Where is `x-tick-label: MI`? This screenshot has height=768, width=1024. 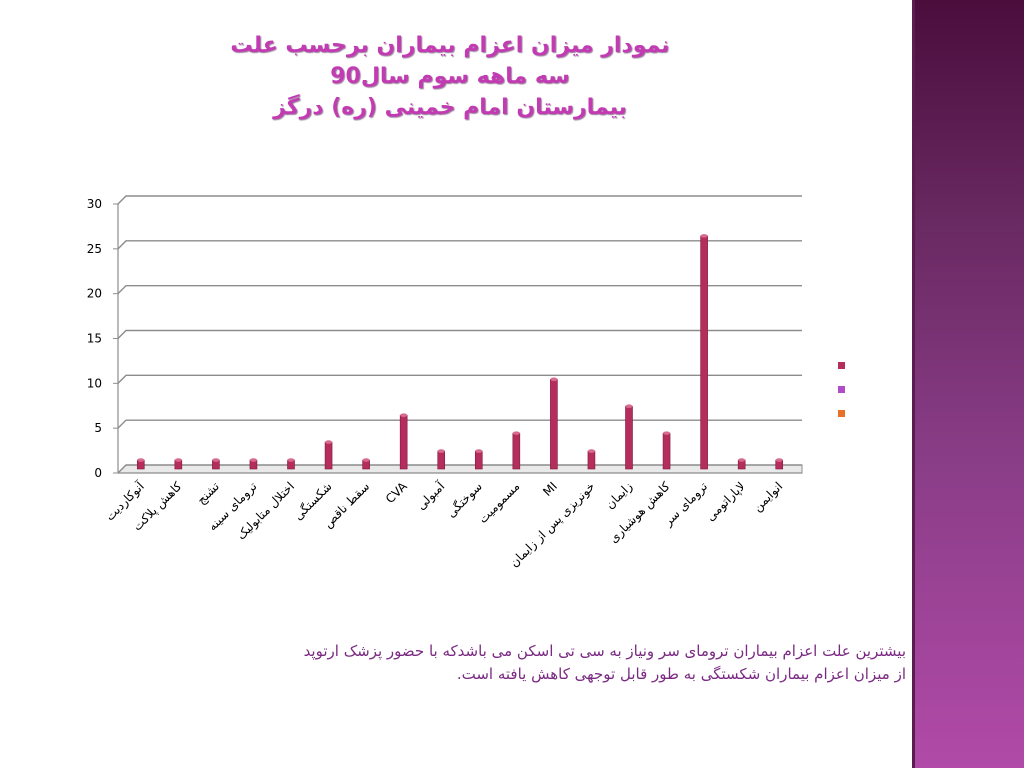 x-tick-label: MI is located at coordinates (550, 489).